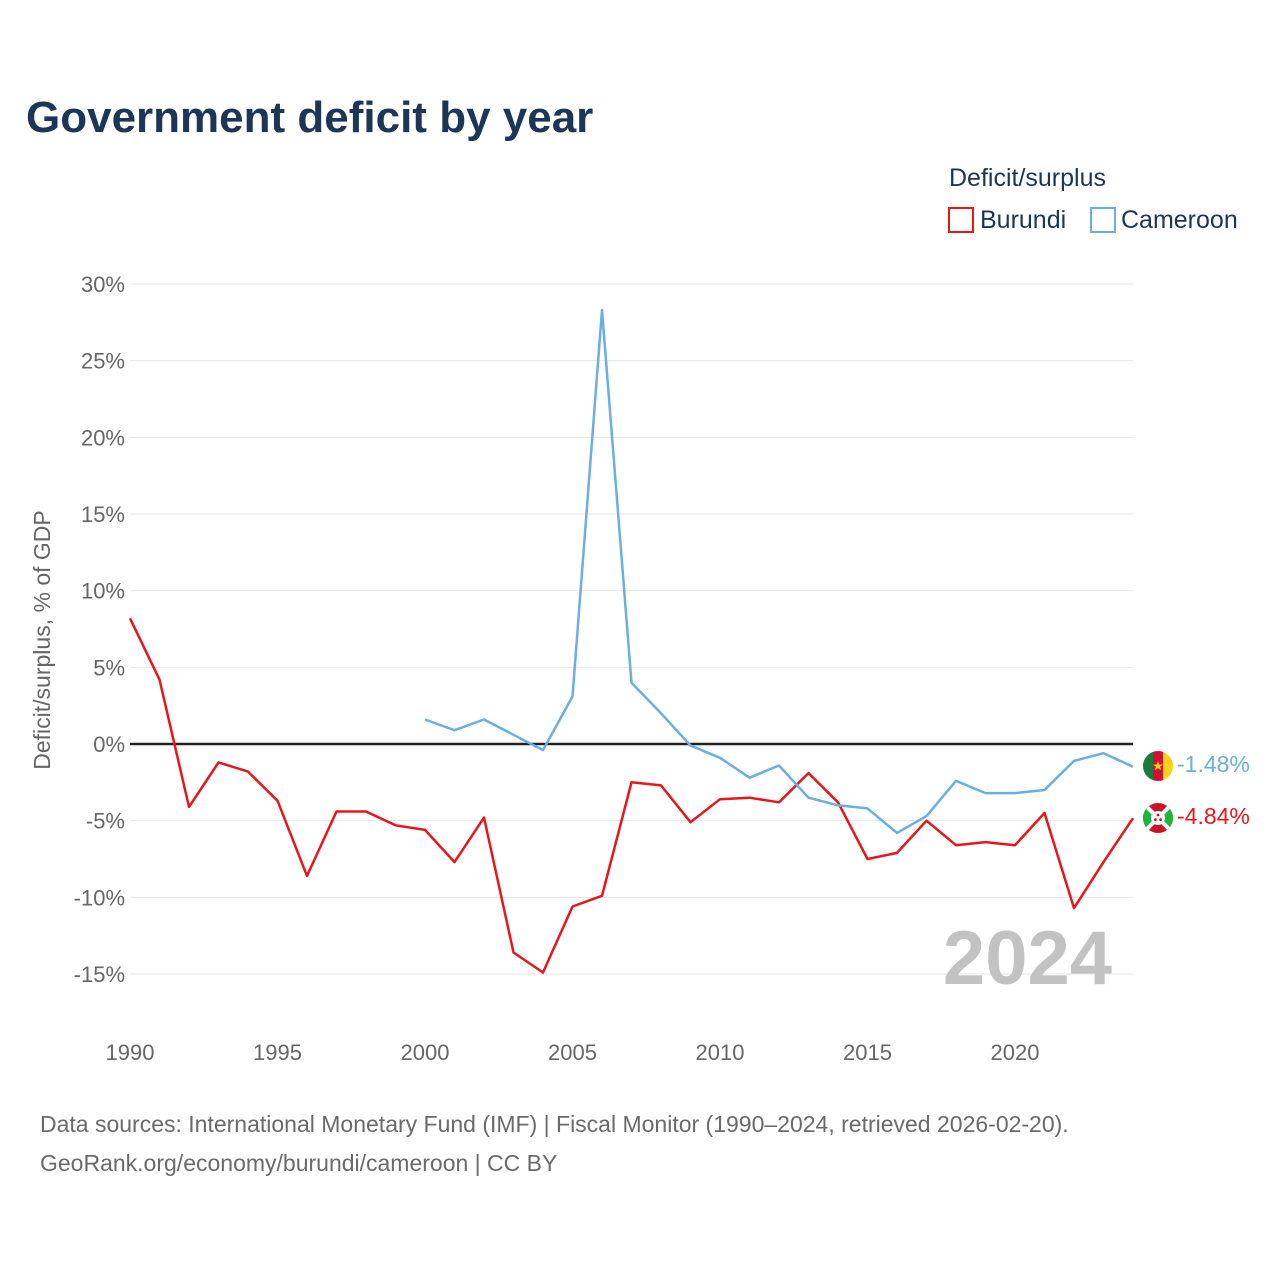  Describe the element at coordinates (277, 1052) in the screenshot. I see `x-tick-label: 1995` at that location.